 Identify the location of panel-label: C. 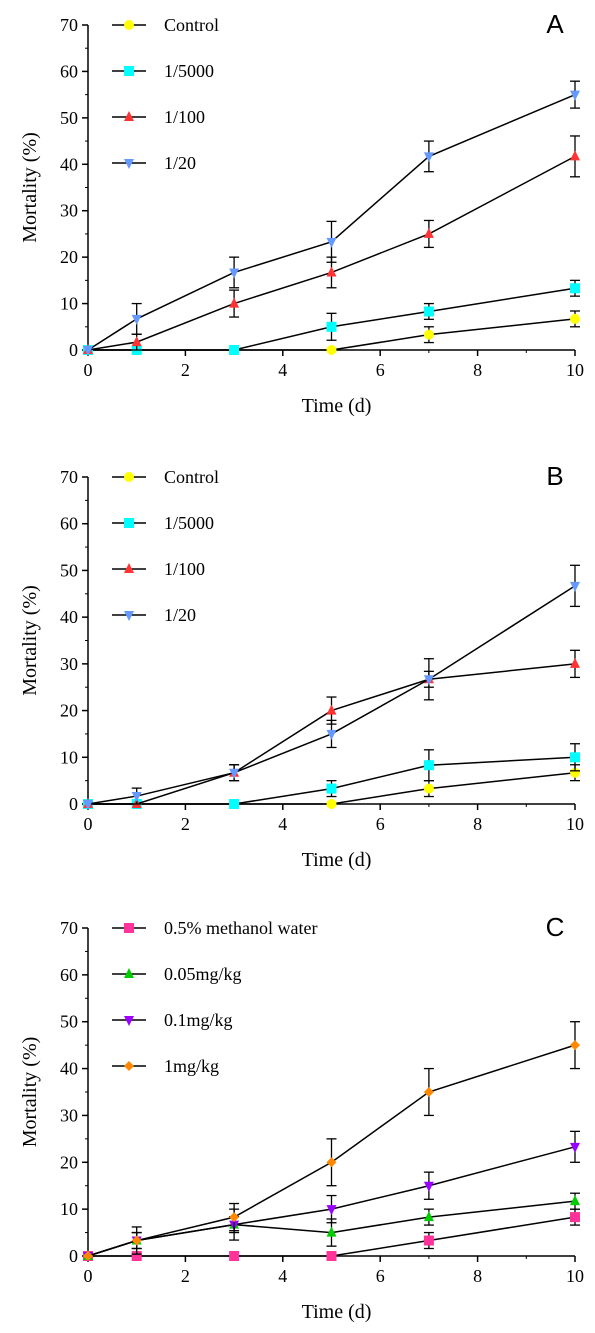
(555, 927).